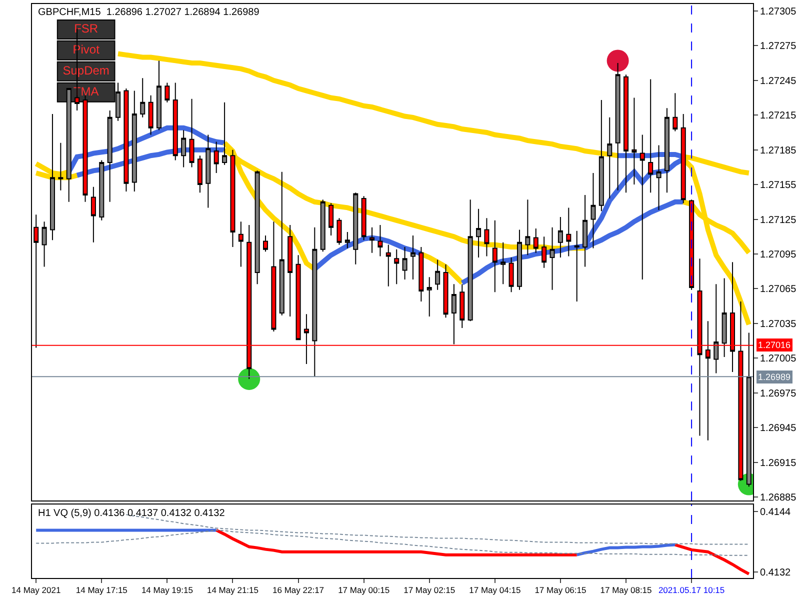  I want to click on annotation: Pivot, so click(86, 49).